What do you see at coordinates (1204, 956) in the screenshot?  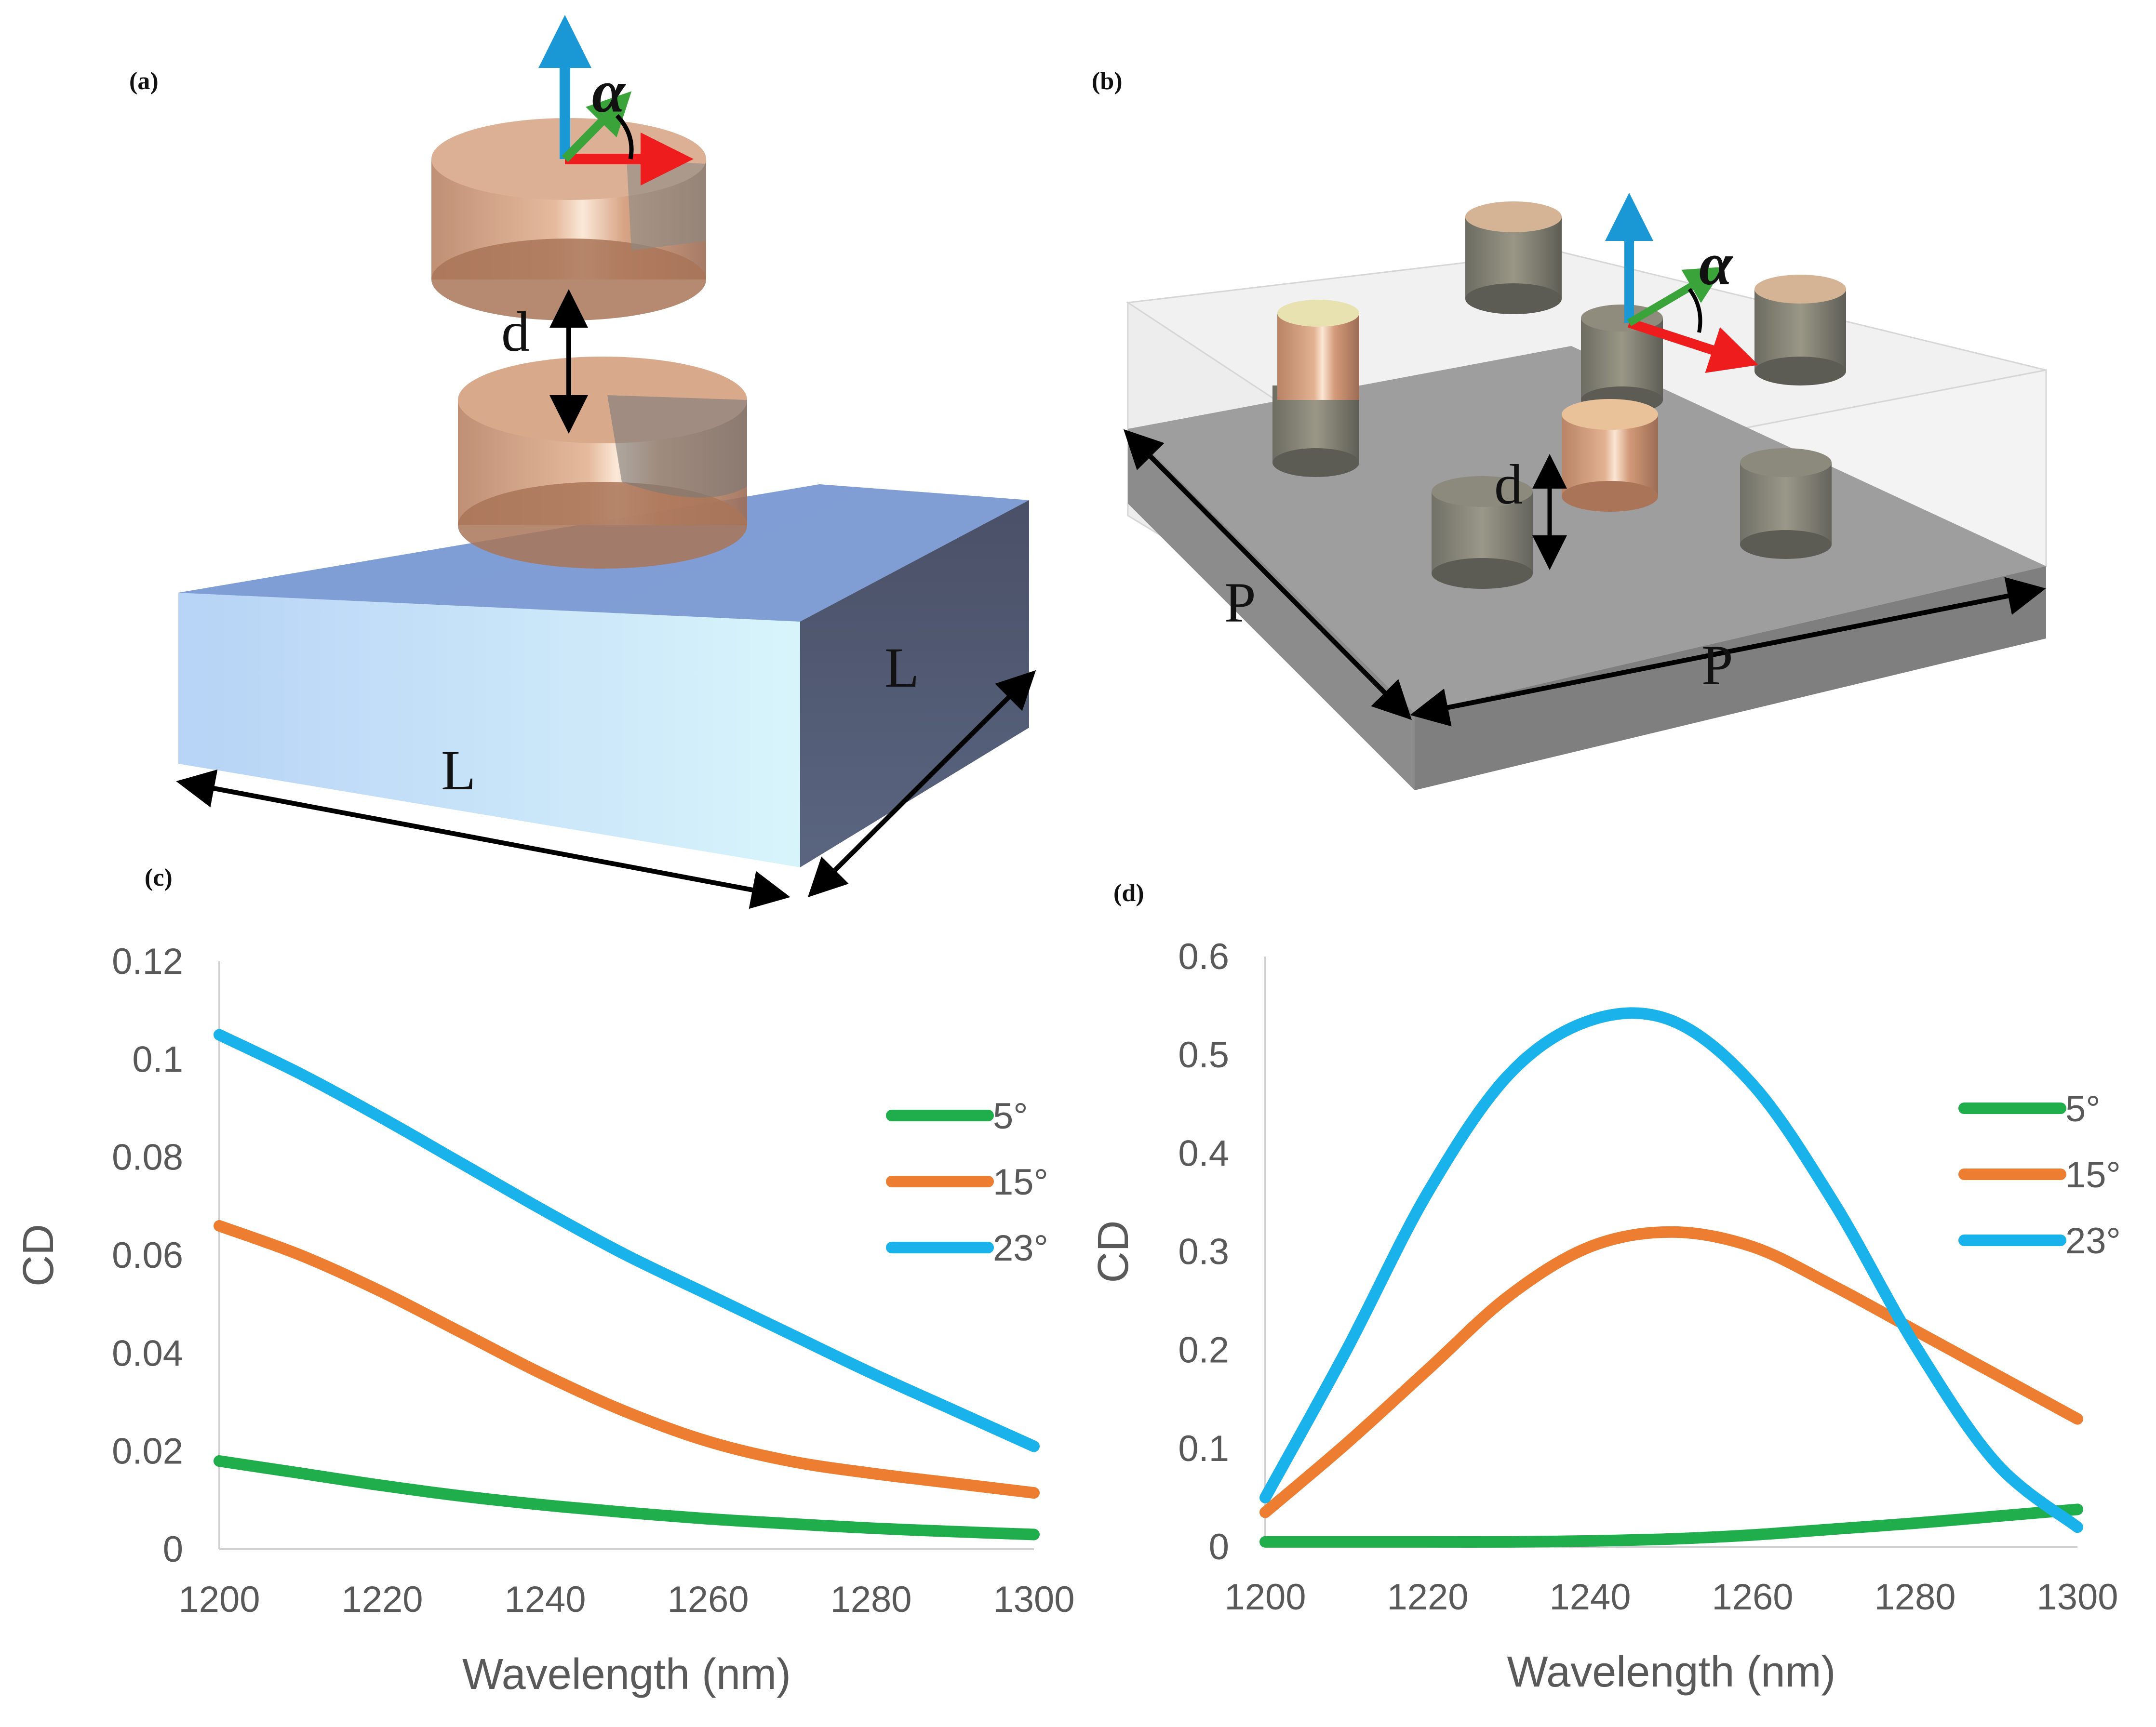 I see `y-tick-label: 0.6` at bounding box center [1204, 956].